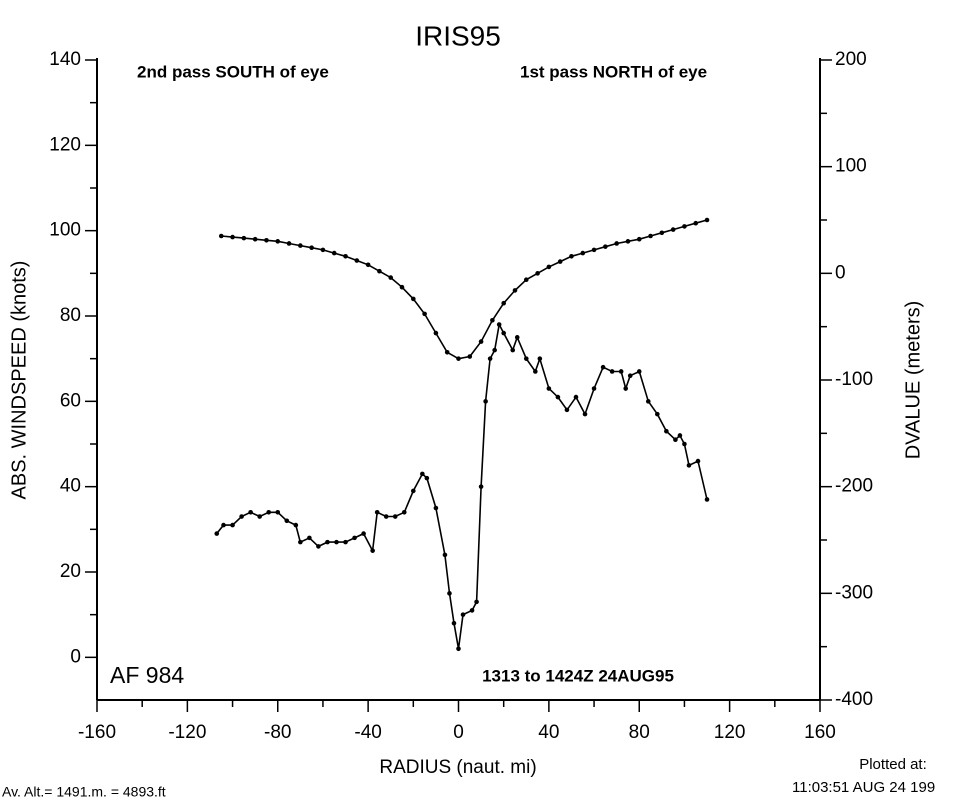  I want to click on y2-tick-label: -200, so click(854, 486).